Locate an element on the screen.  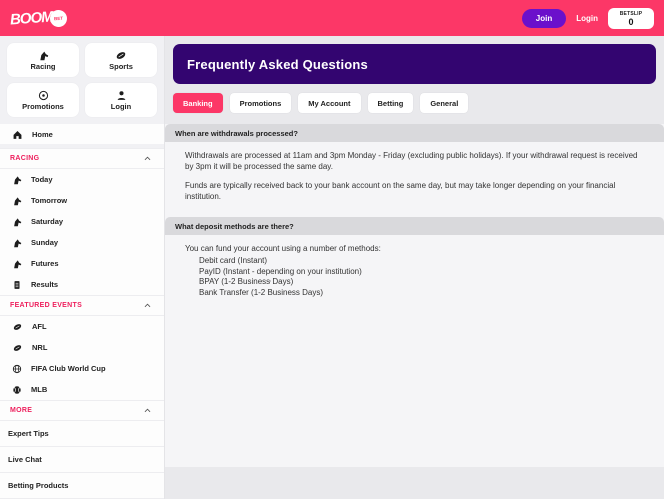
sidebar-item-label: MLB is located at coordinates (39, 389).